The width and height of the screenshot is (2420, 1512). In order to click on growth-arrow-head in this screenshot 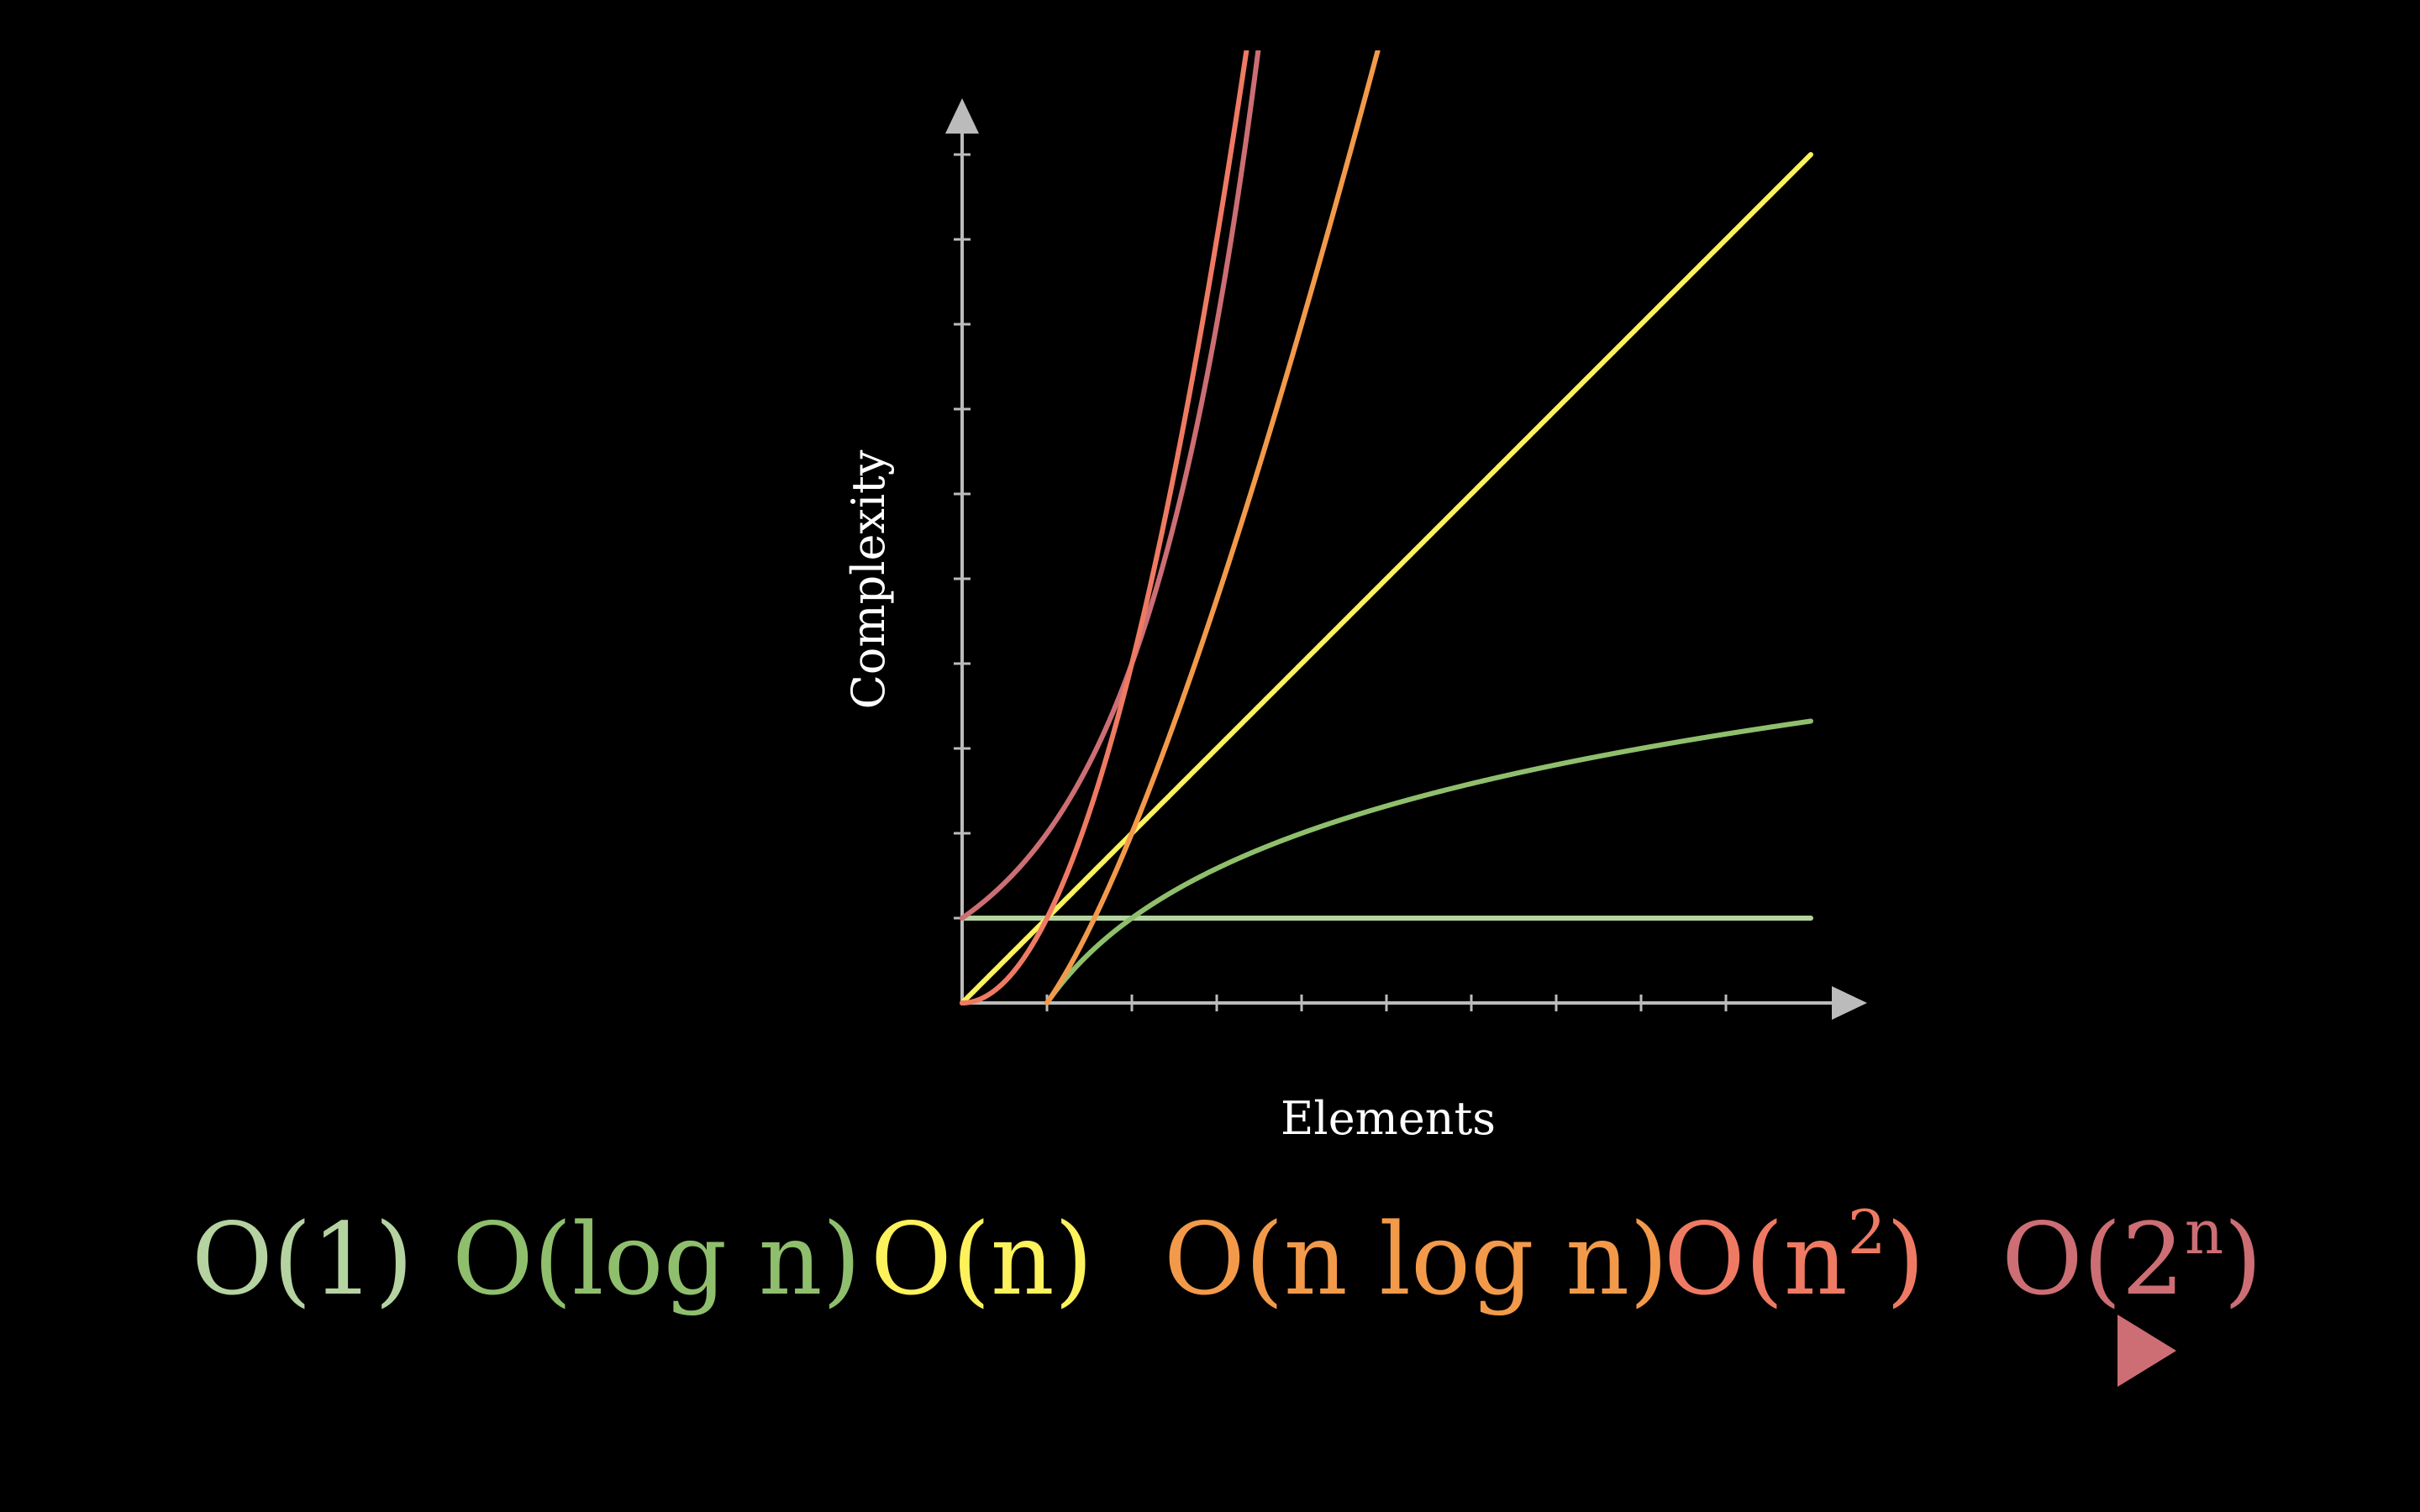, I will do `click(2147, 1351)`.